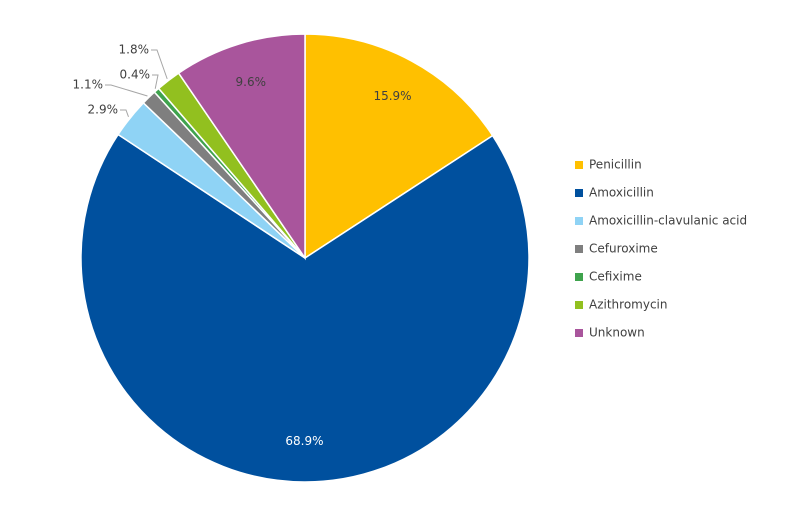 The height and width of the screenshot is (516, 800). Describe the element at coordinates (251, 82) in the screenshot. I see `data-label: 9.6%` at that location.